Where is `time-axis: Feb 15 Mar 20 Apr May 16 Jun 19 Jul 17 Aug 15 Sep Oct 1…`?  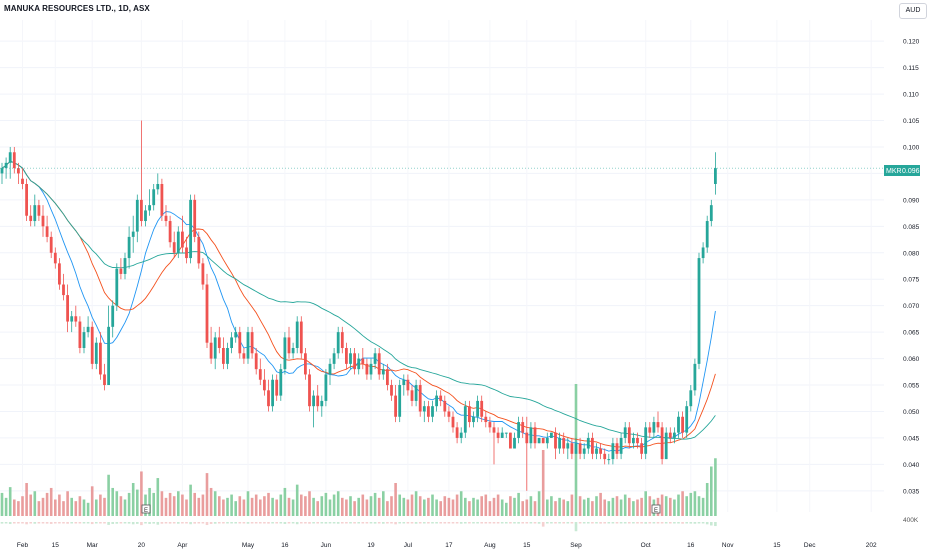 time-axis: Feb 15 Mar 20 Apr May 16 Jun 19 Jul 17 Aug 15 Sep Oct 1… is located at coordinates (447, 545).